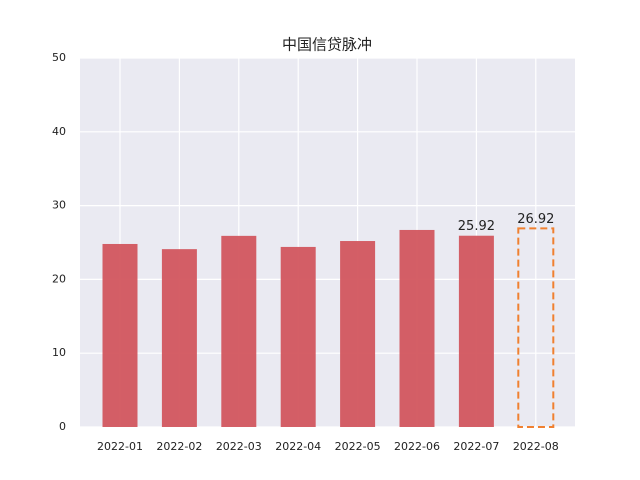 The width and height of the screenshot is (640, 480). What do you see at coordinates (298, 446) in the screenshot?
I see `x-tick-label: 2022-04` at bounding box center [298, 446].